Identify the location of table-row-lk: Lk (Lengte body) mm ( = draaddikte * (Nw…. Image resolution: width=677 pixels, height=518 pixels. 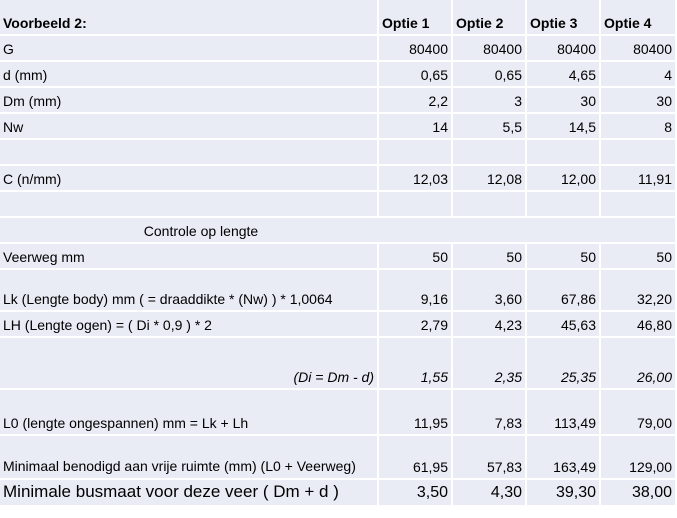
(338, 291).